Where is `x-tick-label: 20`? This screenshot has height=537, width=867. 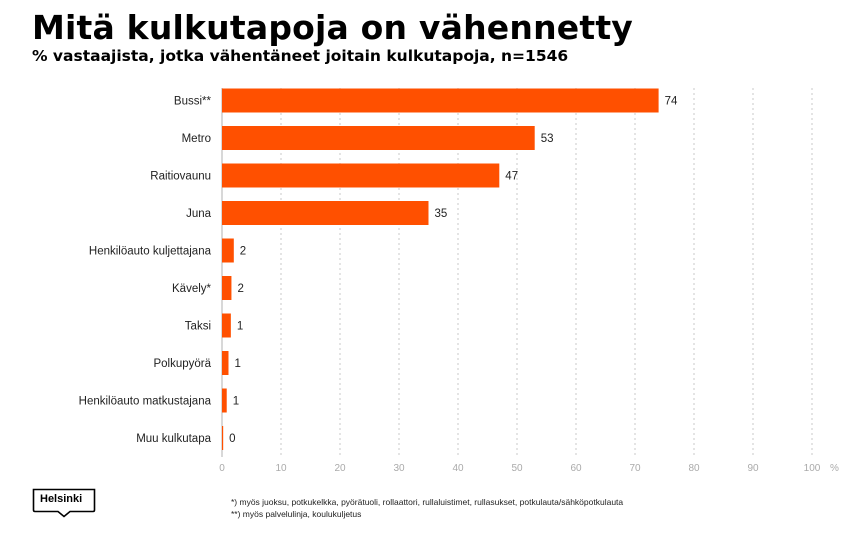
x-tick-label: 20 is located at coordinates (340, 468).